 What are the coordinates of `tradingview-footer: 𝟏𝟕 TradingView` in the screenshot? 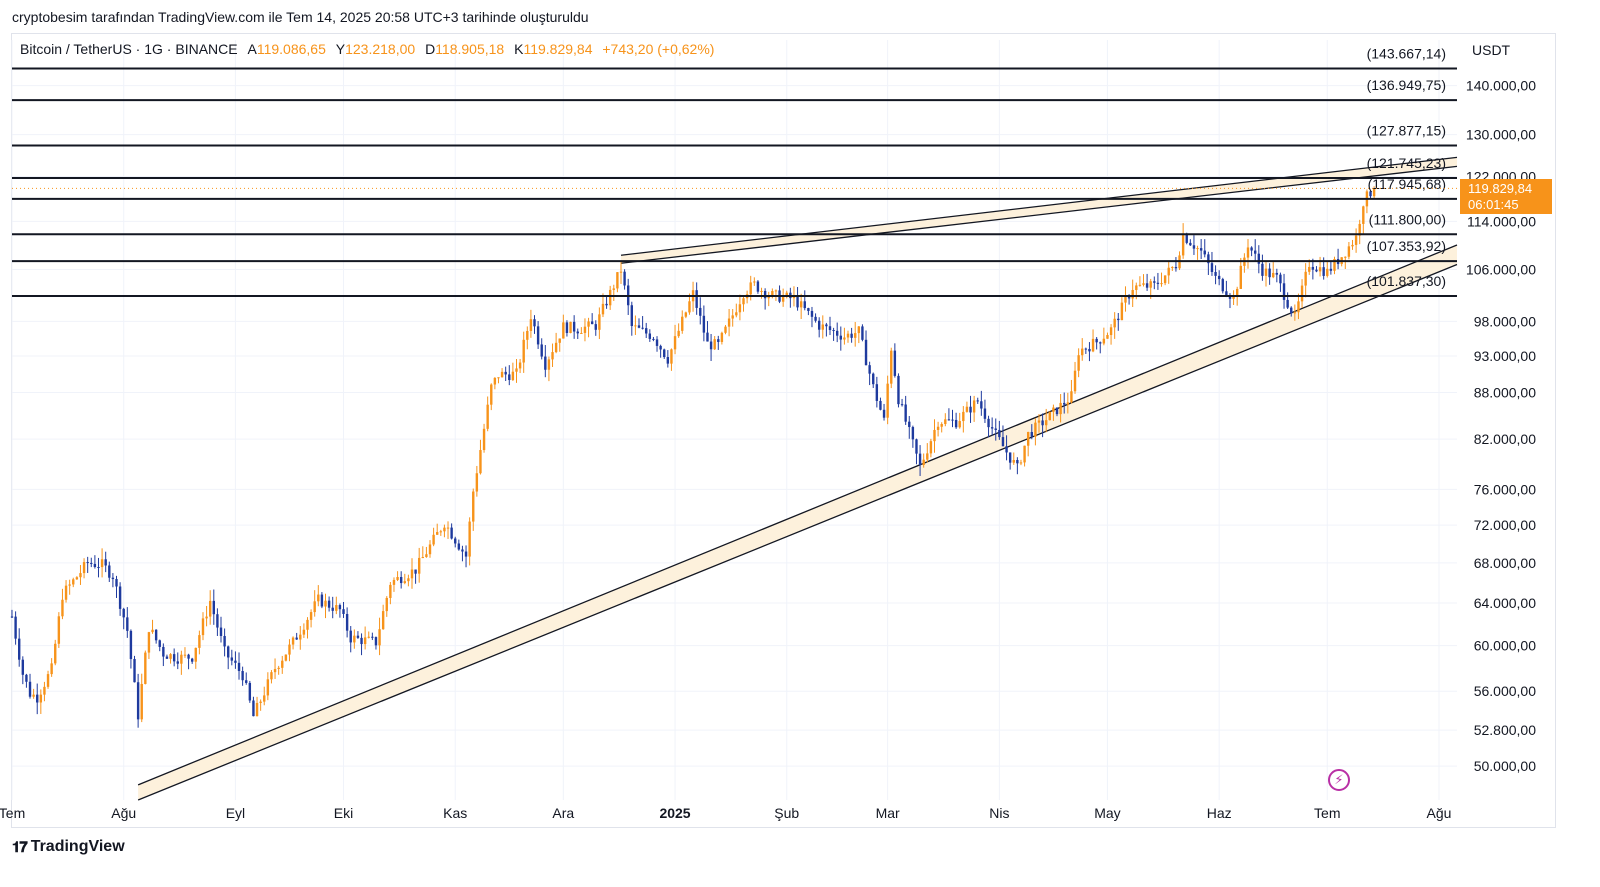 It's located at (68, 847).